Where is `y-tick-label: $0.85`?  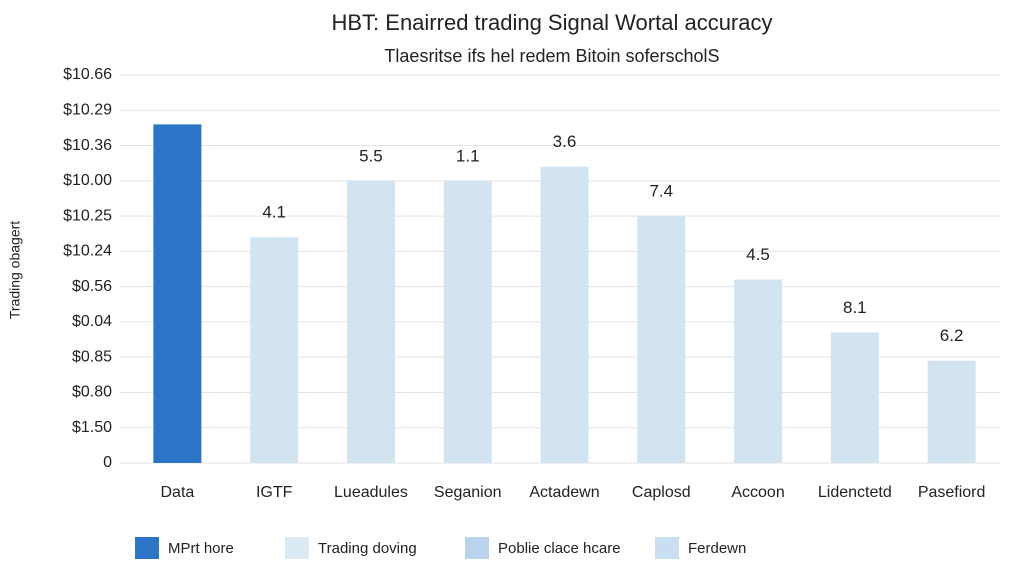 y-tick-label: $0.85 is located at coordinates (92, 356).